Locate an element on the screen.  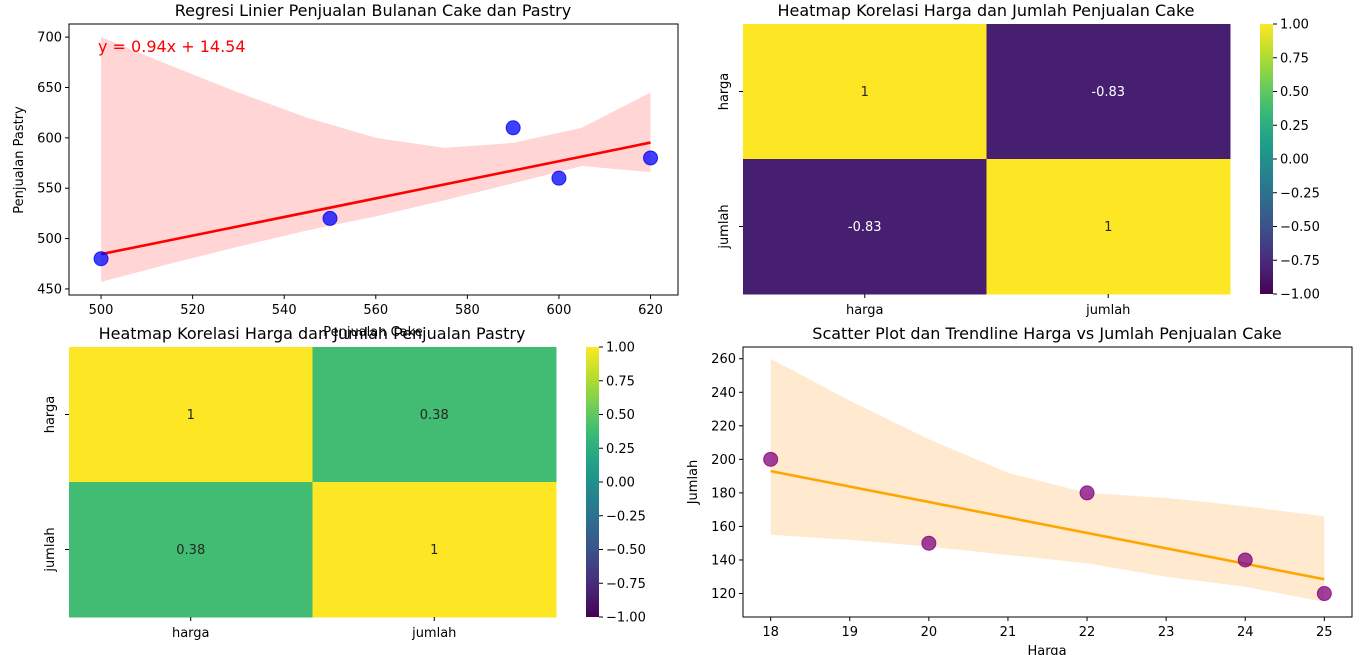
x-tick-label: 25 is located at coordinates (1324, 632).